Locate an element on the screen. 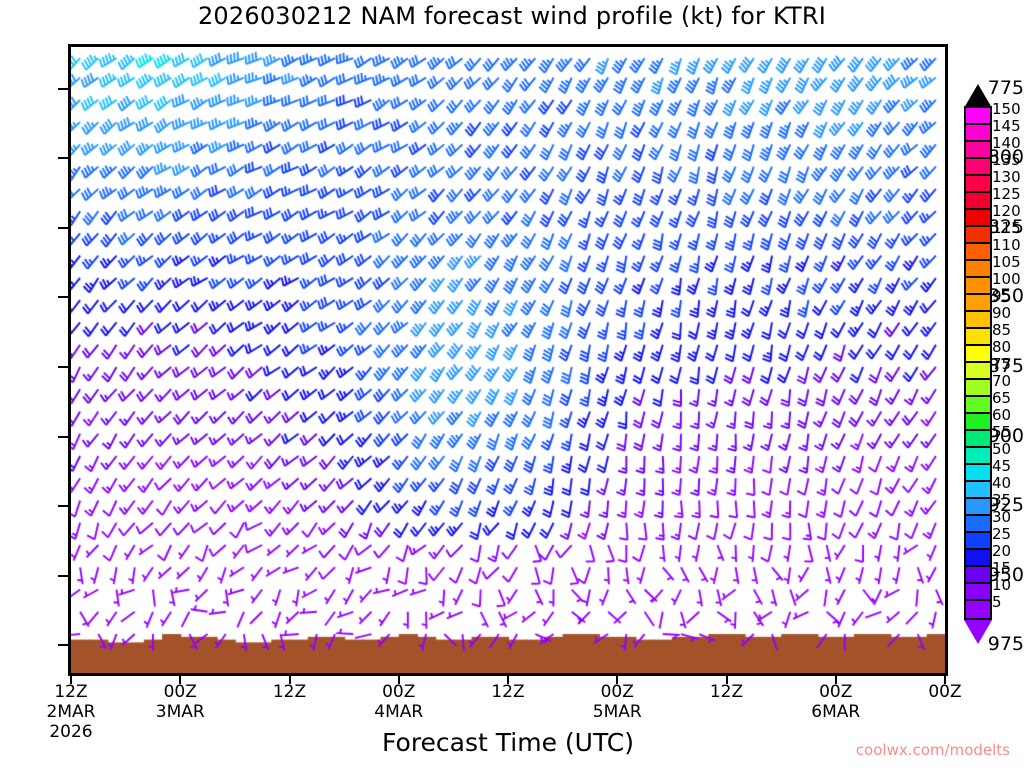  y-axis-tick-label: 950 is located at coordinates (1005, 574).